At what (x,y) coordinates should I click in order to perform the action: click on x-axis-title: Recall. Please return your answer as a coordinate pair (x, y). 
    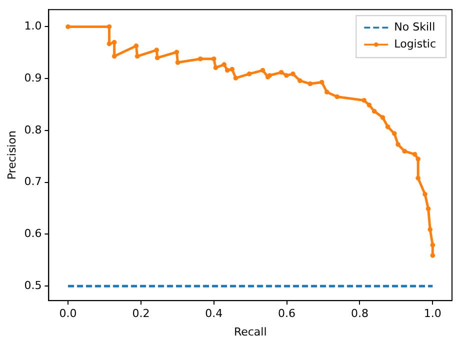
    Looking at the image, I should click on (250, 331).